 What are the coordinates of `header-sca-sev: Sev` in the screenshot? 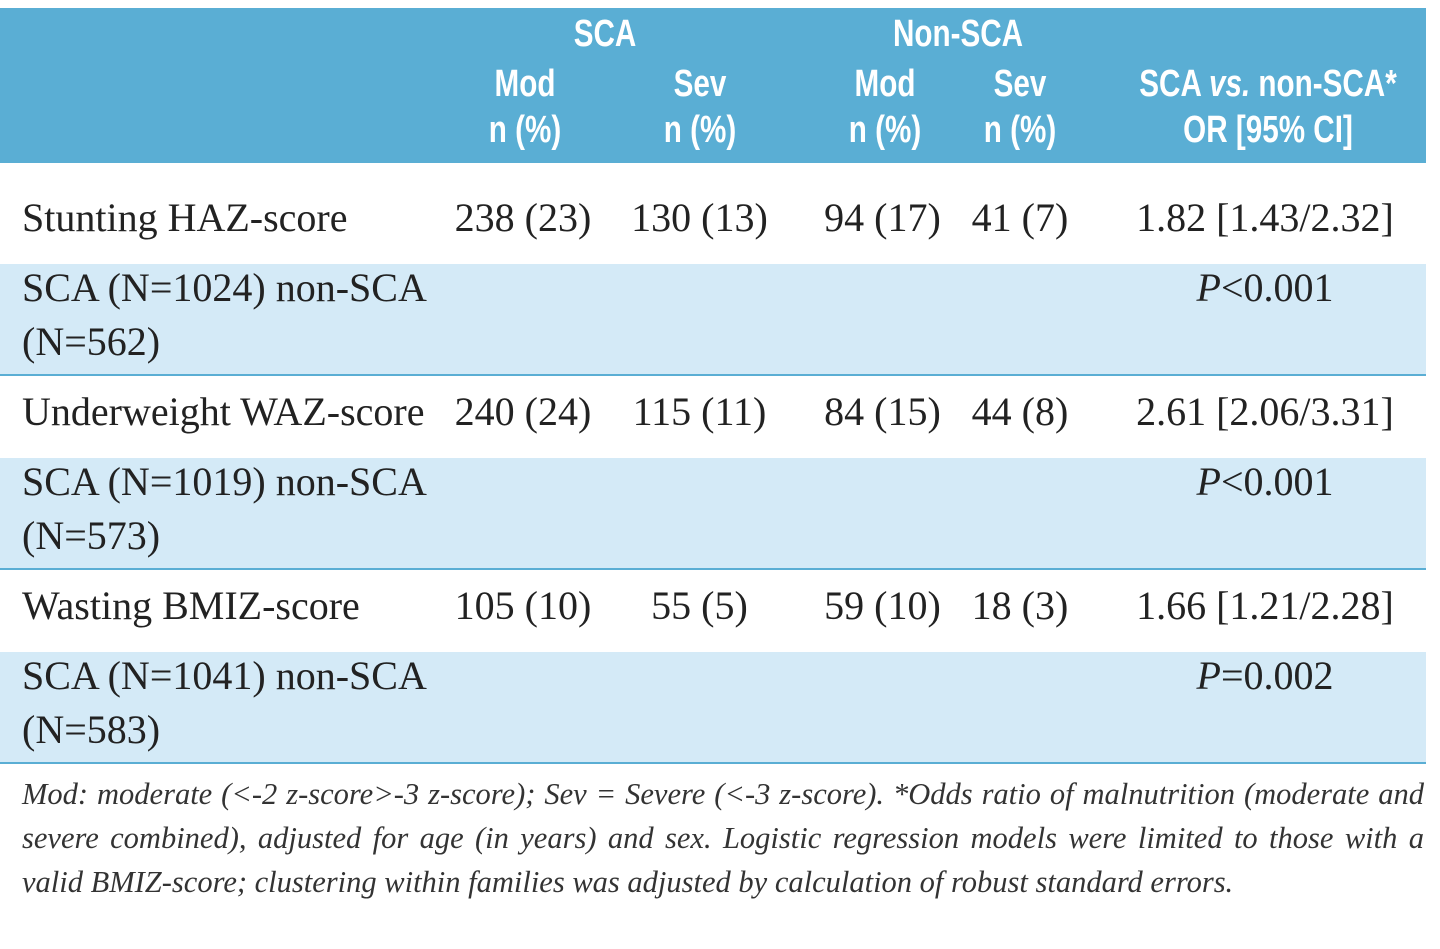 It's located at (700, 84).